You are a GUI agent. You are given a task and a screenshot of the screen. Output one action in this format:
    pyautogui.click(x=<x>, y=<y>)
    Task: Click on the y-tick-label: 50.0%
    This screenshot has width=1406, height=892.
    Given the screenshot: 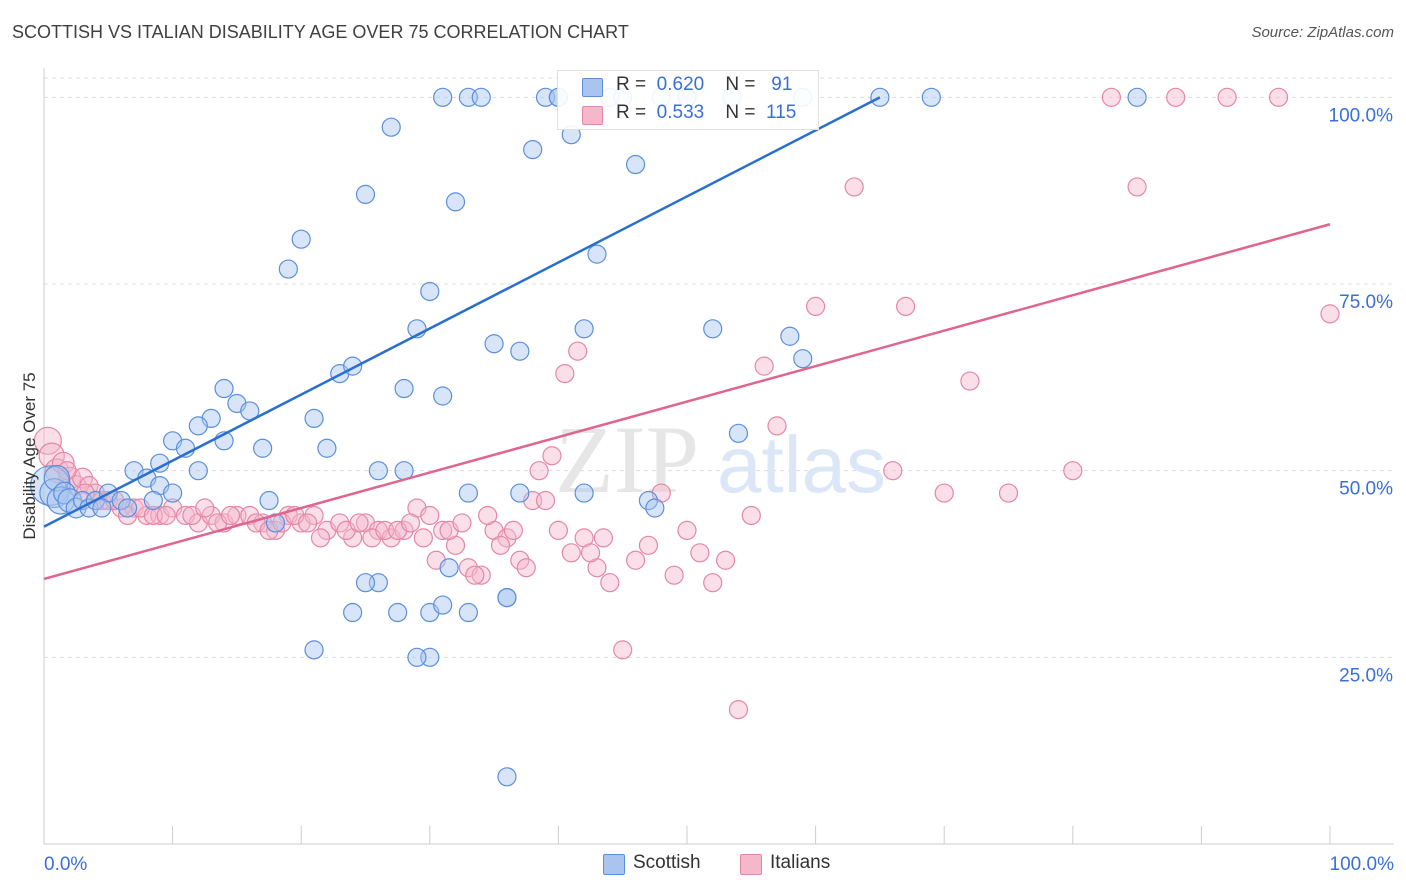 What is the action you would take?
    pyautogui.click(x=1366, y=489)
    